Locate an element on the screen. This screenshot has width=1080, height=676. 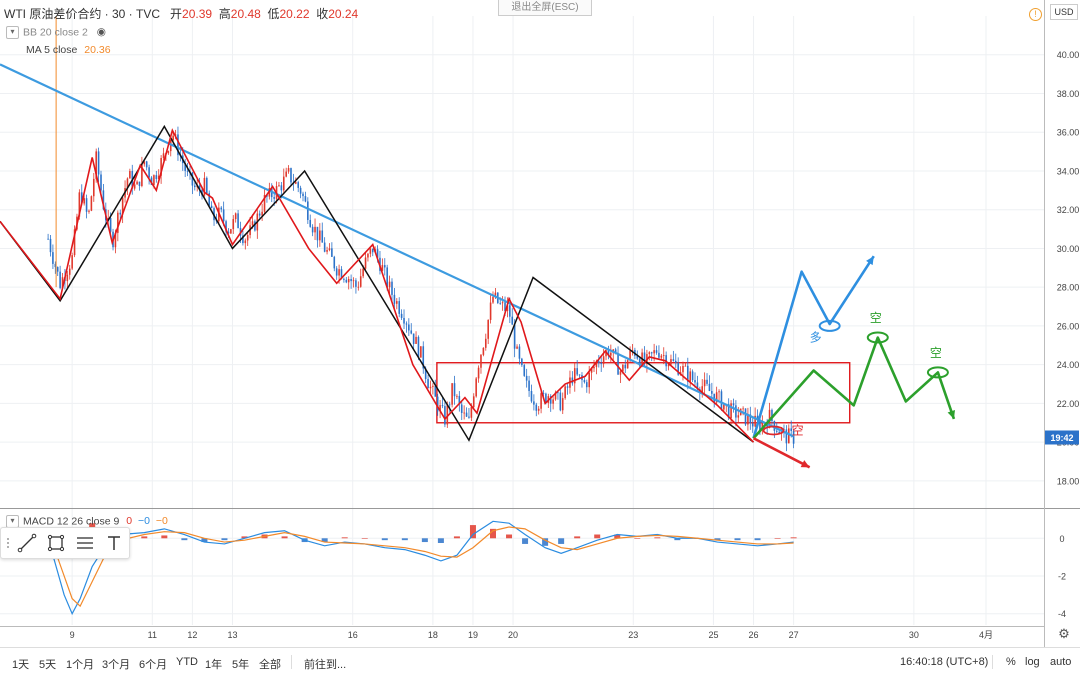
long-marker is located at coordinates (829, 325).